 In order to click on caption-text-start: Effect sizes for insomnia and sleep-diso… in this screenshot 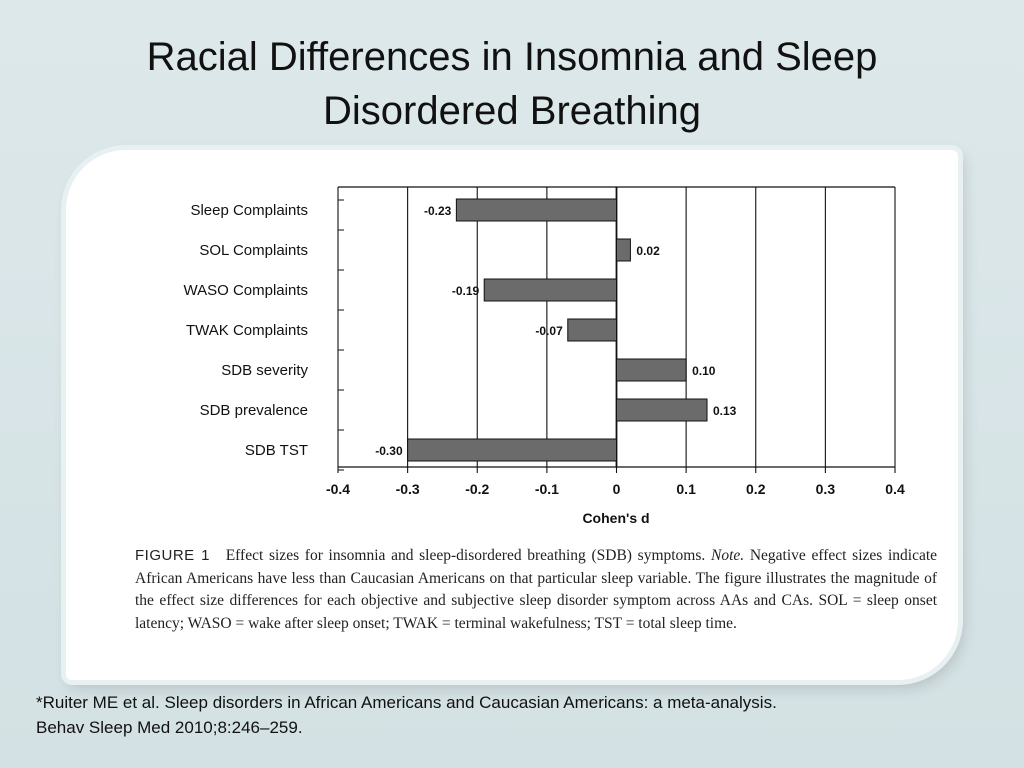, I will do `click(465, 555)`.